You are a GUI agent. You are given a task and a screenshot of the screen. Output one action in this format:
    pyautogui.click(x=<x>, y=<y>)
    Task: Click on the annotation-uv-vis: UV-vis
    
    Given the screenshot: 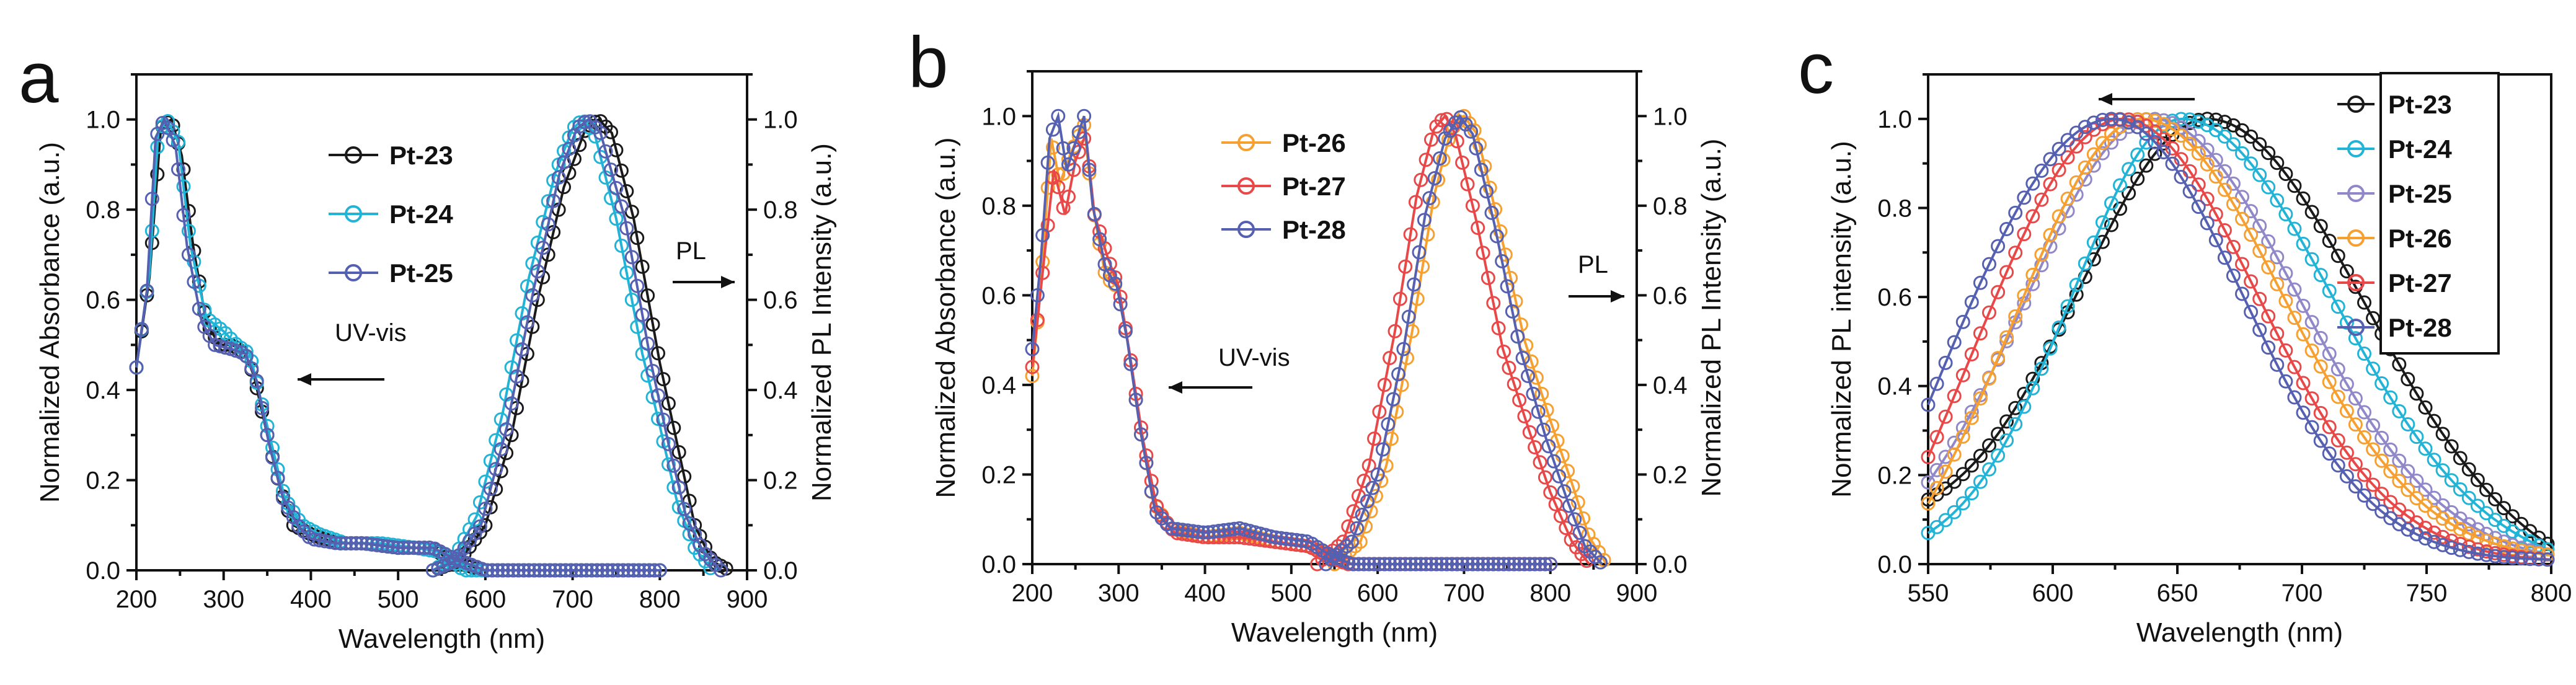 What is the action you would take?
    pyautogui.click(x=371, y=333)
    